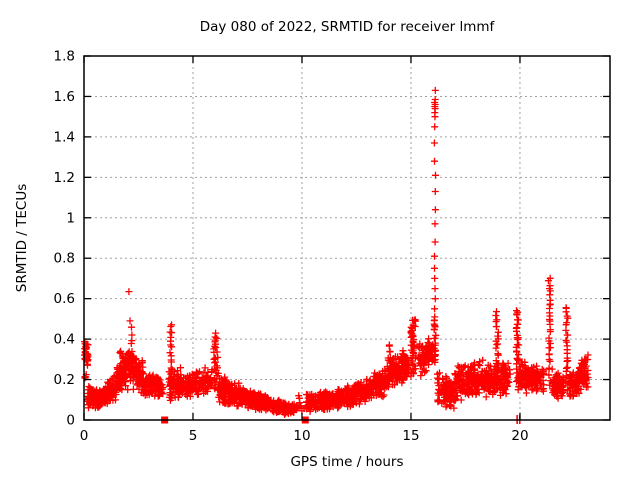 This screenshot has width=640, height=480. Describe the element at coordinates (64, 178) in the screenshot. I see `y-tick-label: 1.2` at that location.